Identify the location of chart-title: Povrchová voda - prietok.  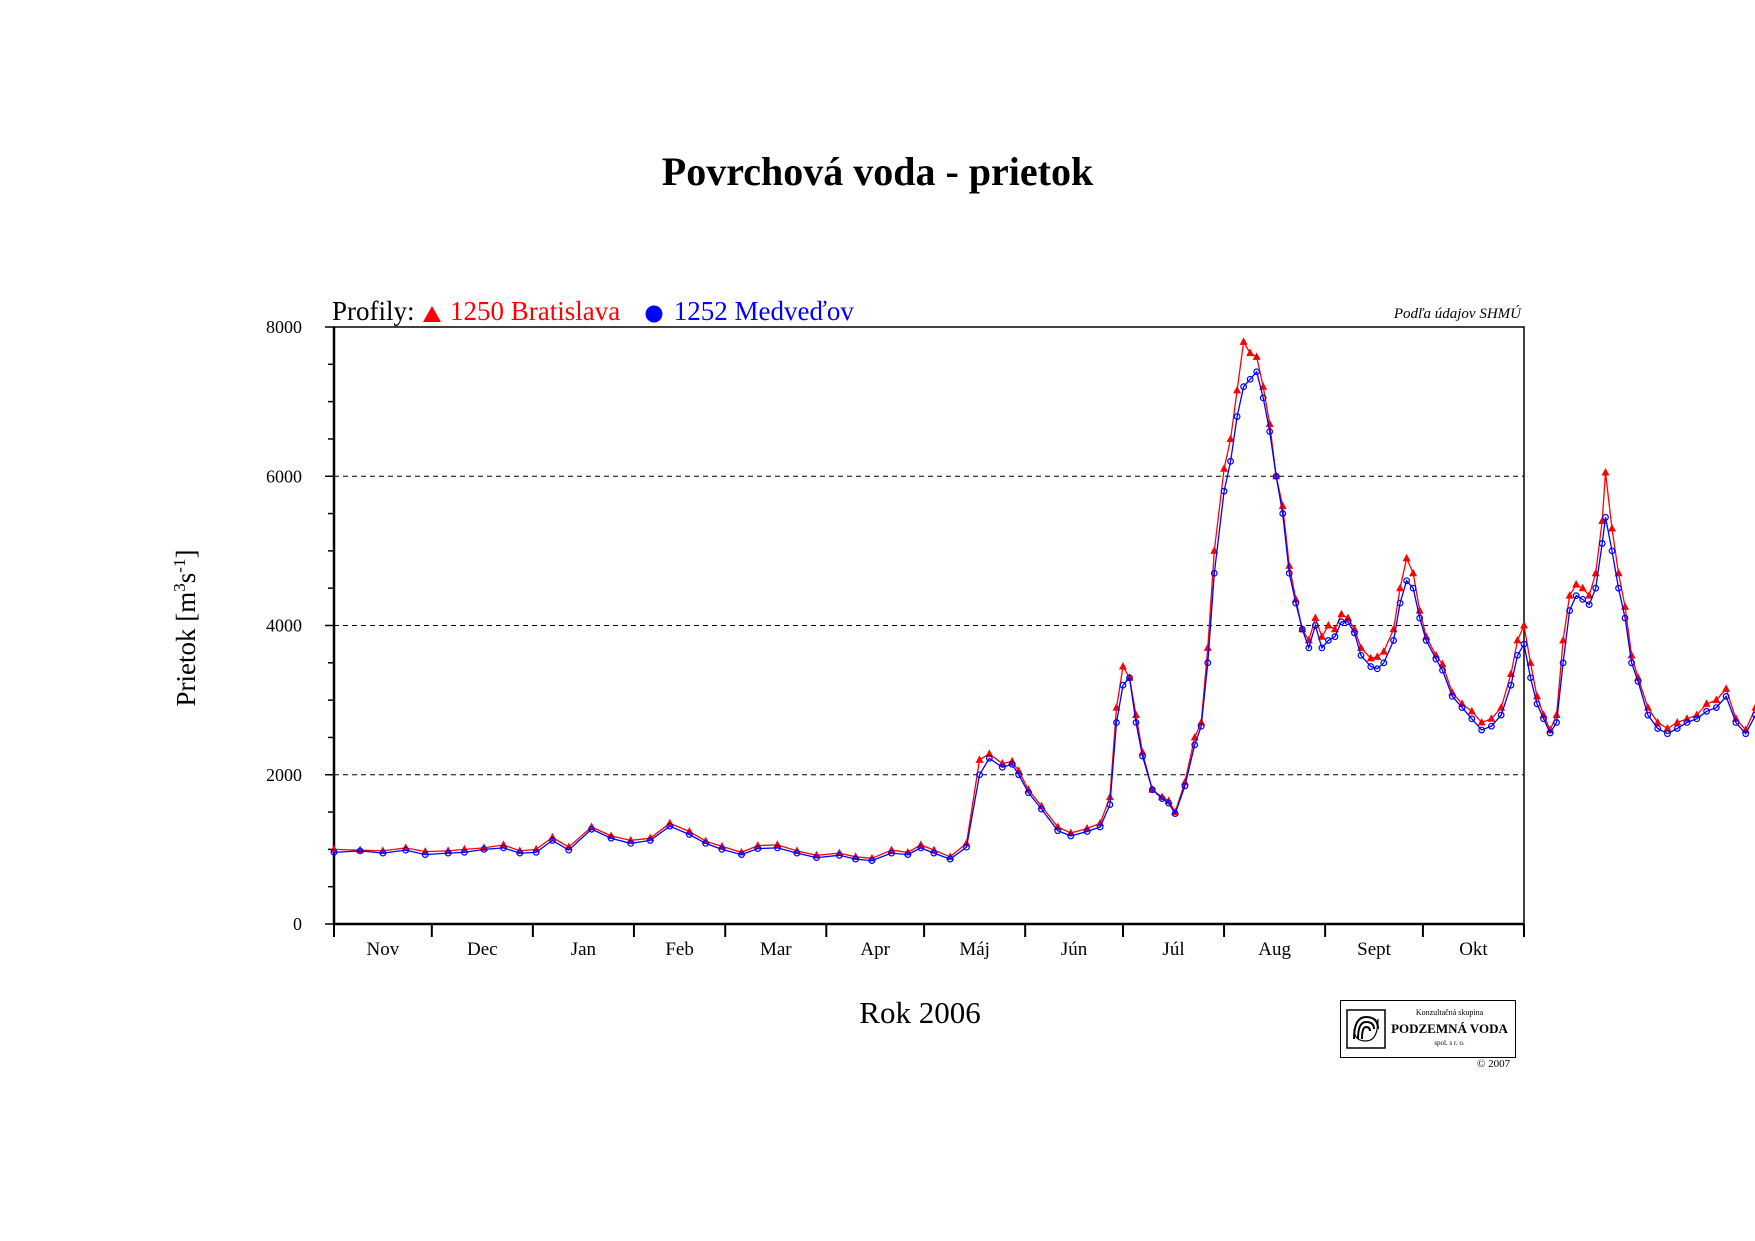
(877, 171).